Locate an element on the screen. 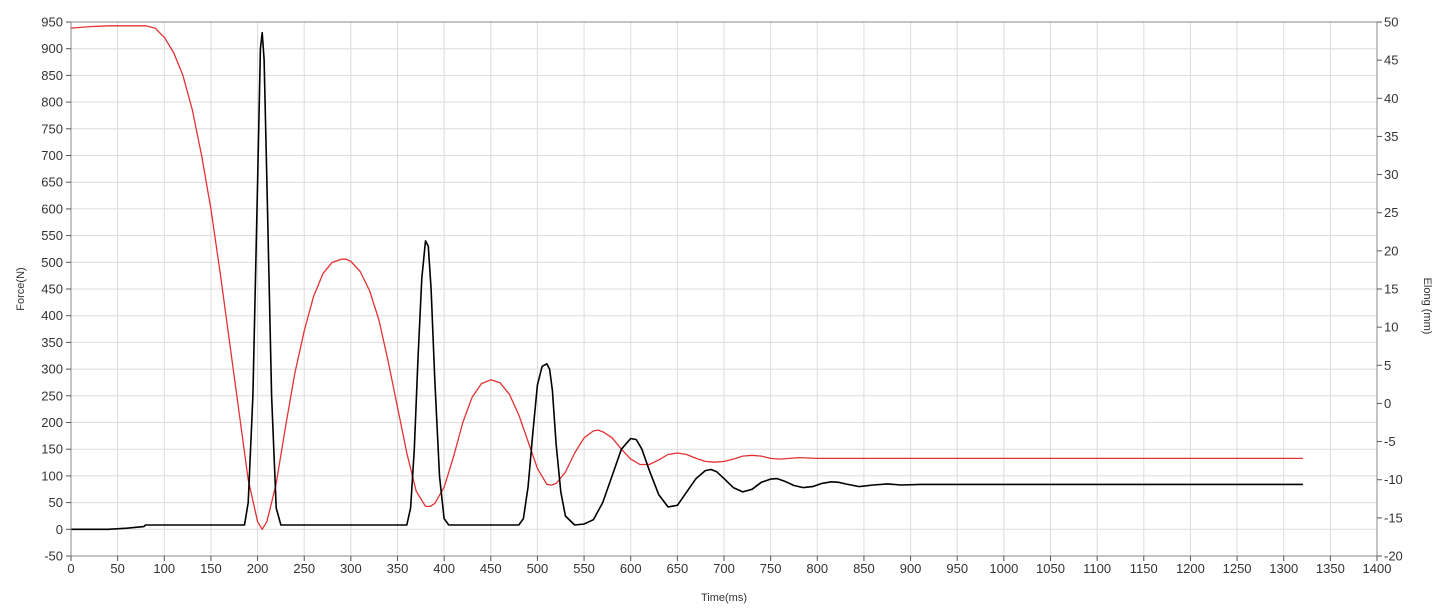 The height and width of the screenshot is (608, 1445). y-right-tick-label: 0 is located at coordinates (1387, 403).